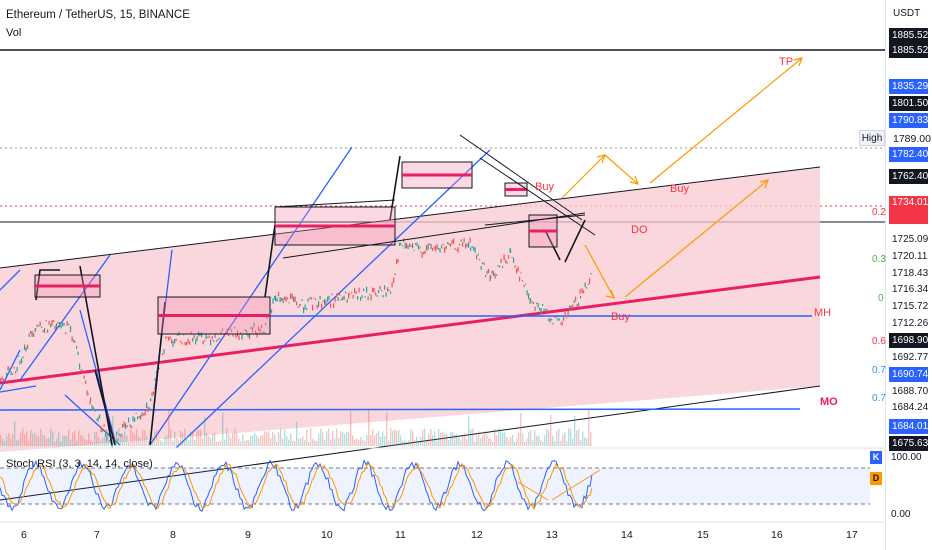 The height and width of the screenshot is (550, 932). I want to click on symbol-legend: Ethereum / TetherUS, 15, BINANCE, so click(98, 15).